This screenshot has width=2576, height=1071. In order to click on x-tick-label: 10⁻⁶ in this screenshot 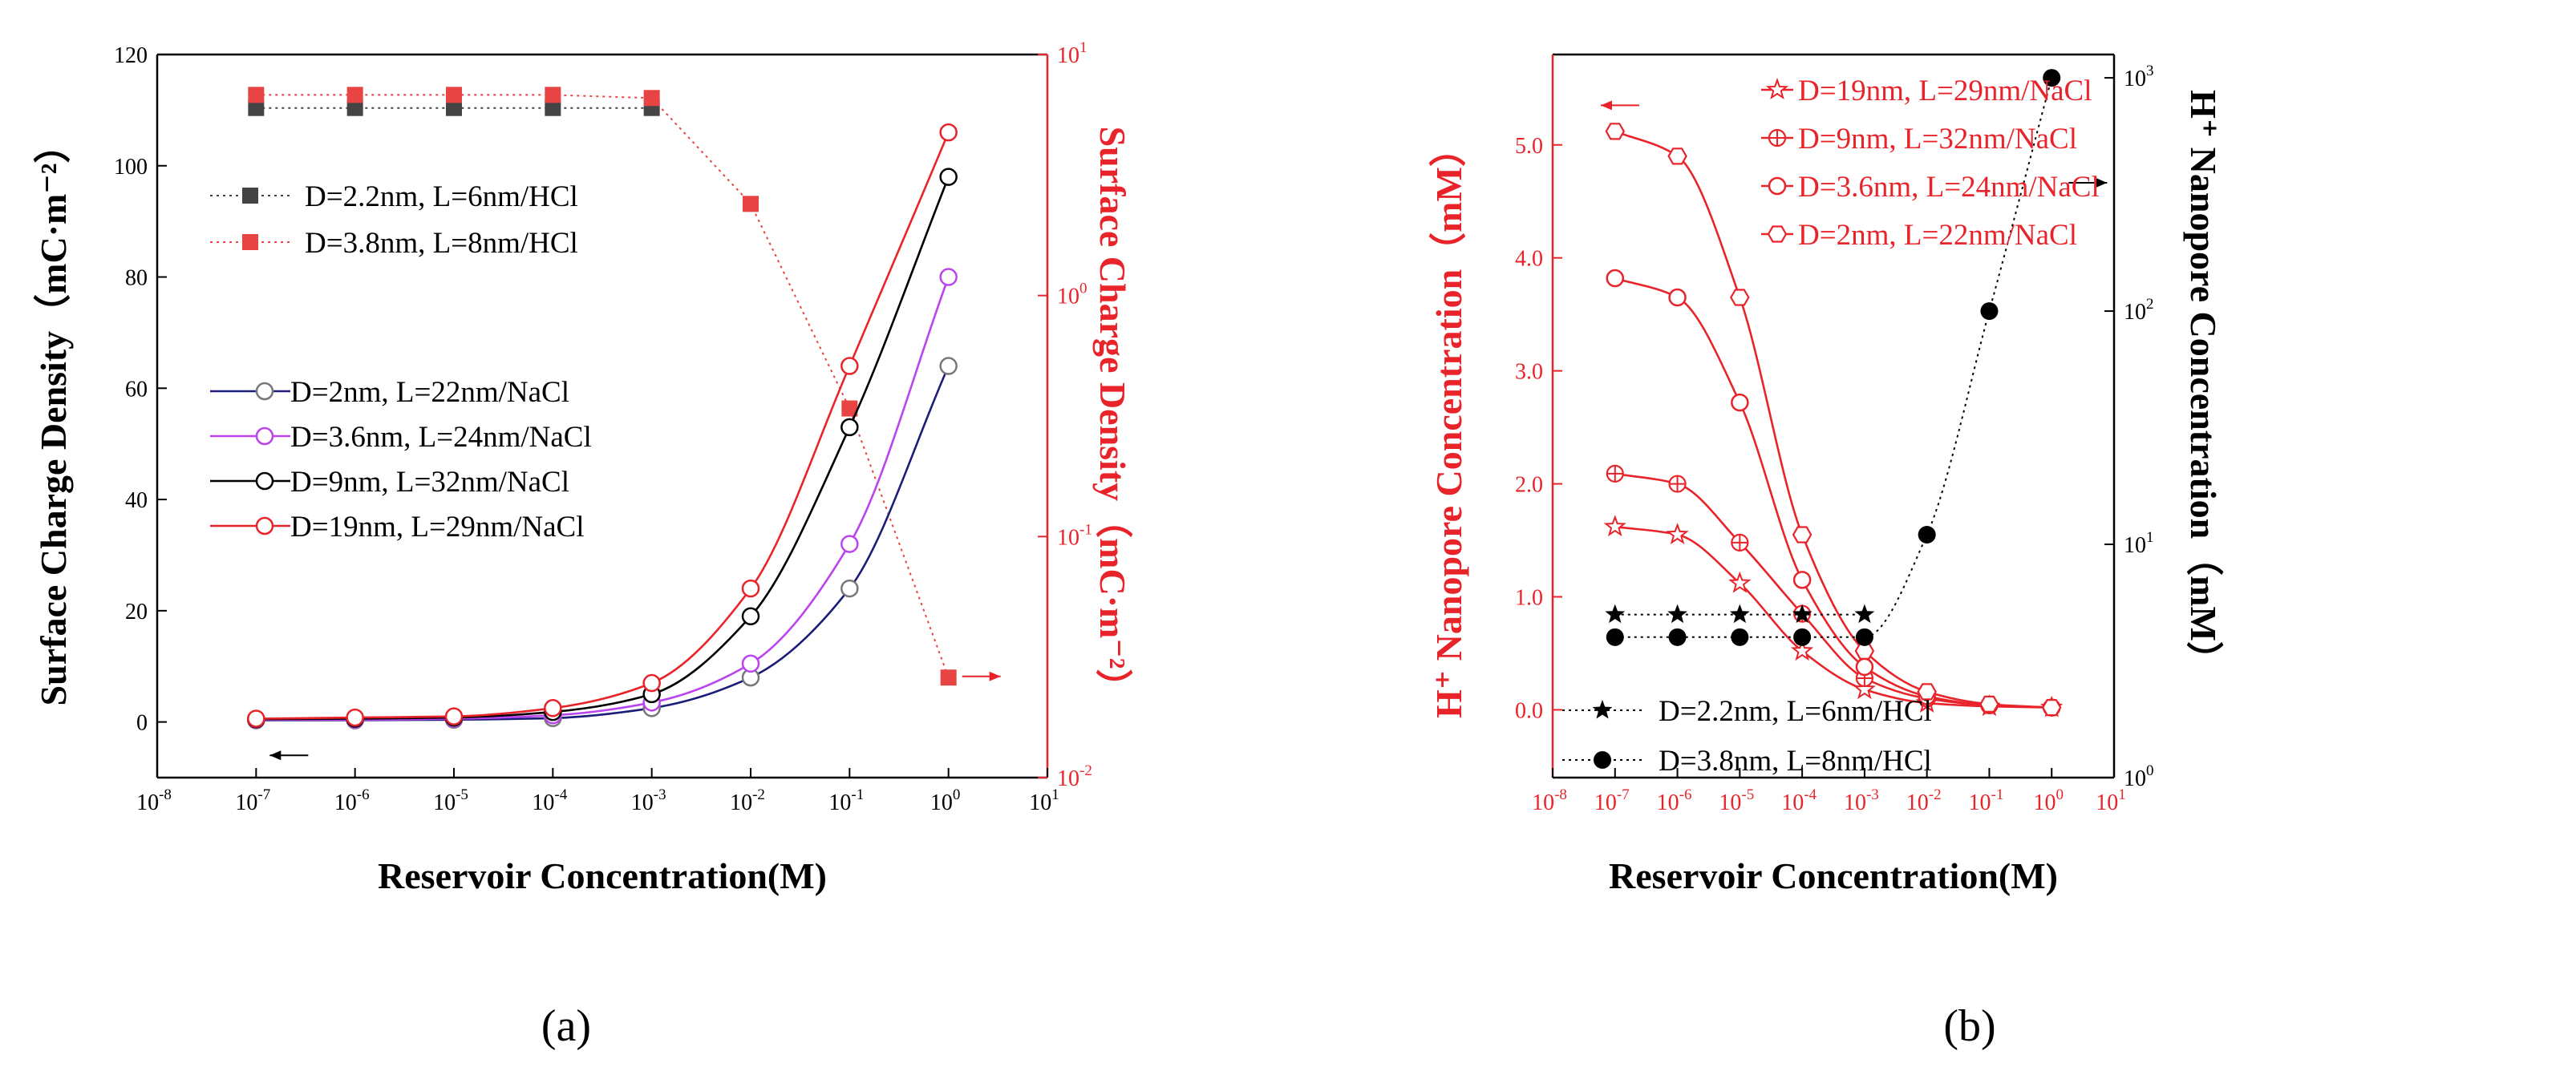, I will do `click(352, 800)`.